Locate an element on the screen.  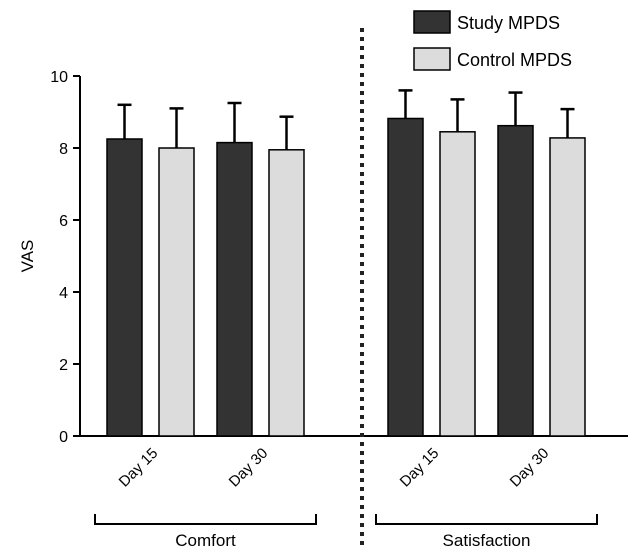
y-tick-label: 8 is located at coordinates (63, 149).